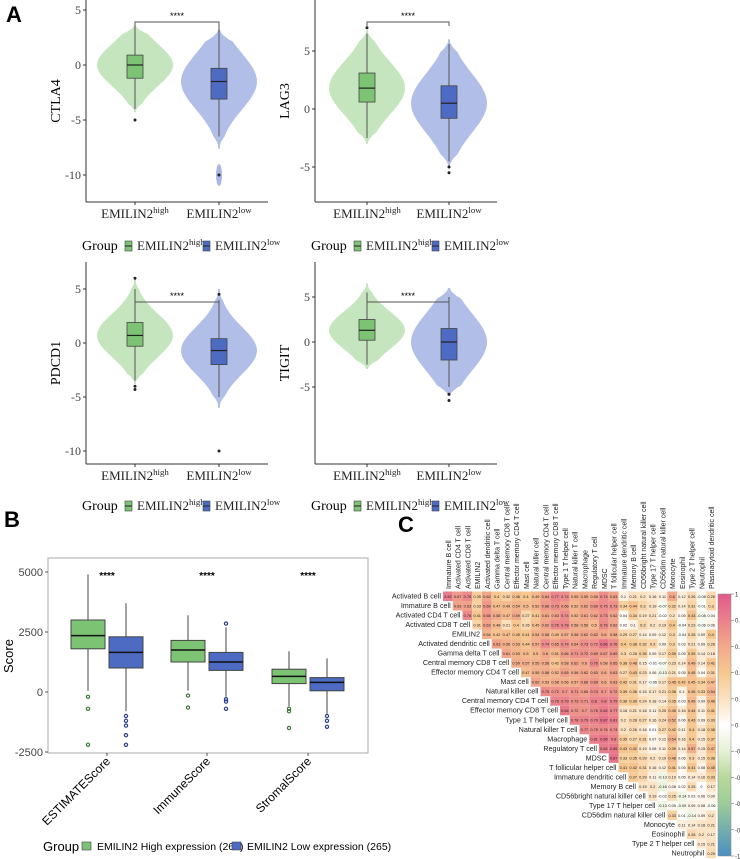 This screenshot has height=859, width=740. I want to click on cell-value: 0.04, so click(711, 615).